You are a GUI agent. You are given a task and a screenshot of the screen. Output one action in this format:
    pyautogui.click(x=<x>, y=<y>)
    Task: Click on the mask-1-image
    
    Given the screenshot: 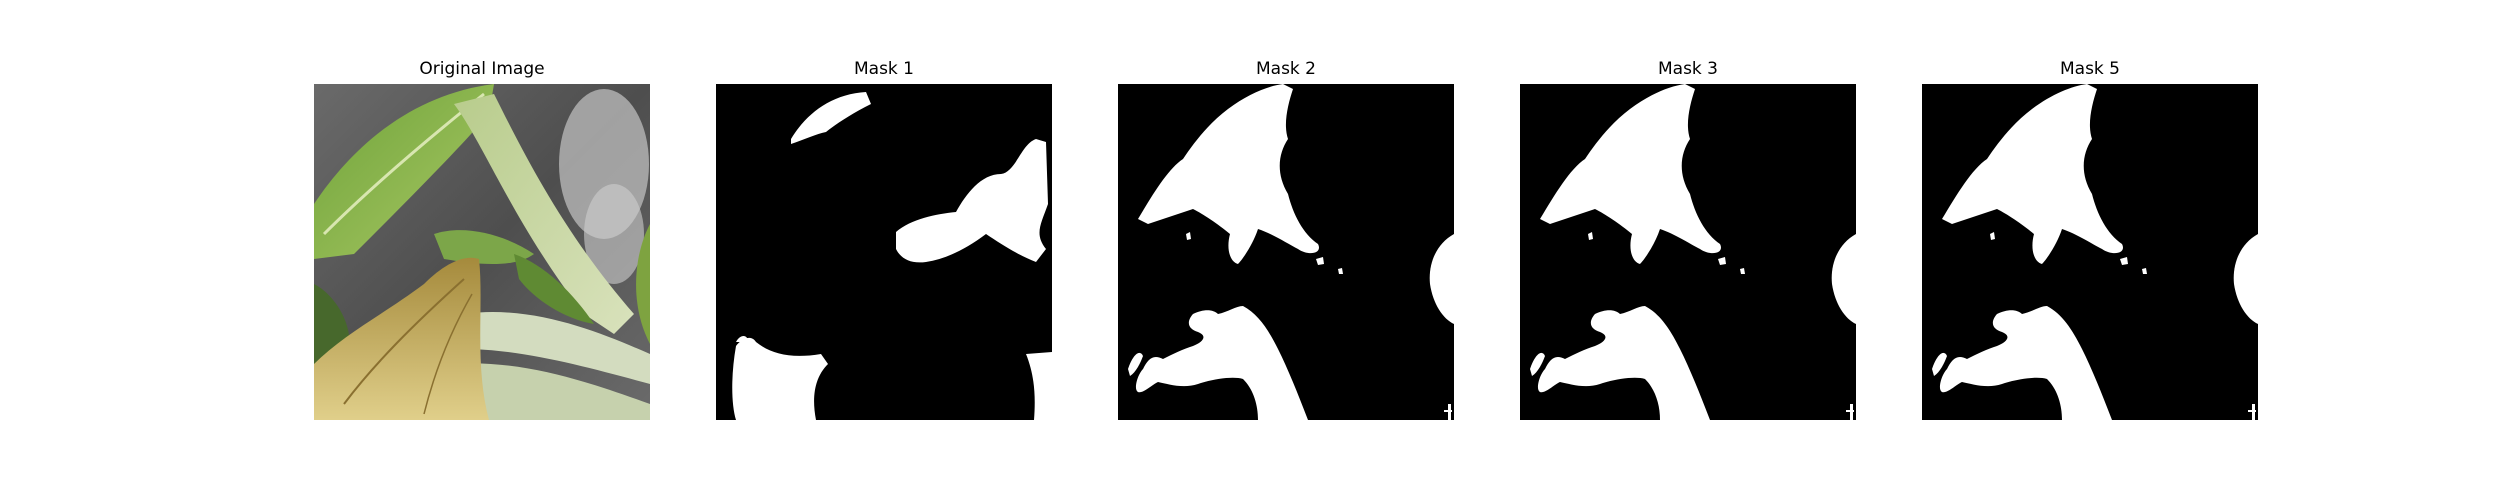 What is the action you would take?
    pyautogui.click(x=884, y=252)
    